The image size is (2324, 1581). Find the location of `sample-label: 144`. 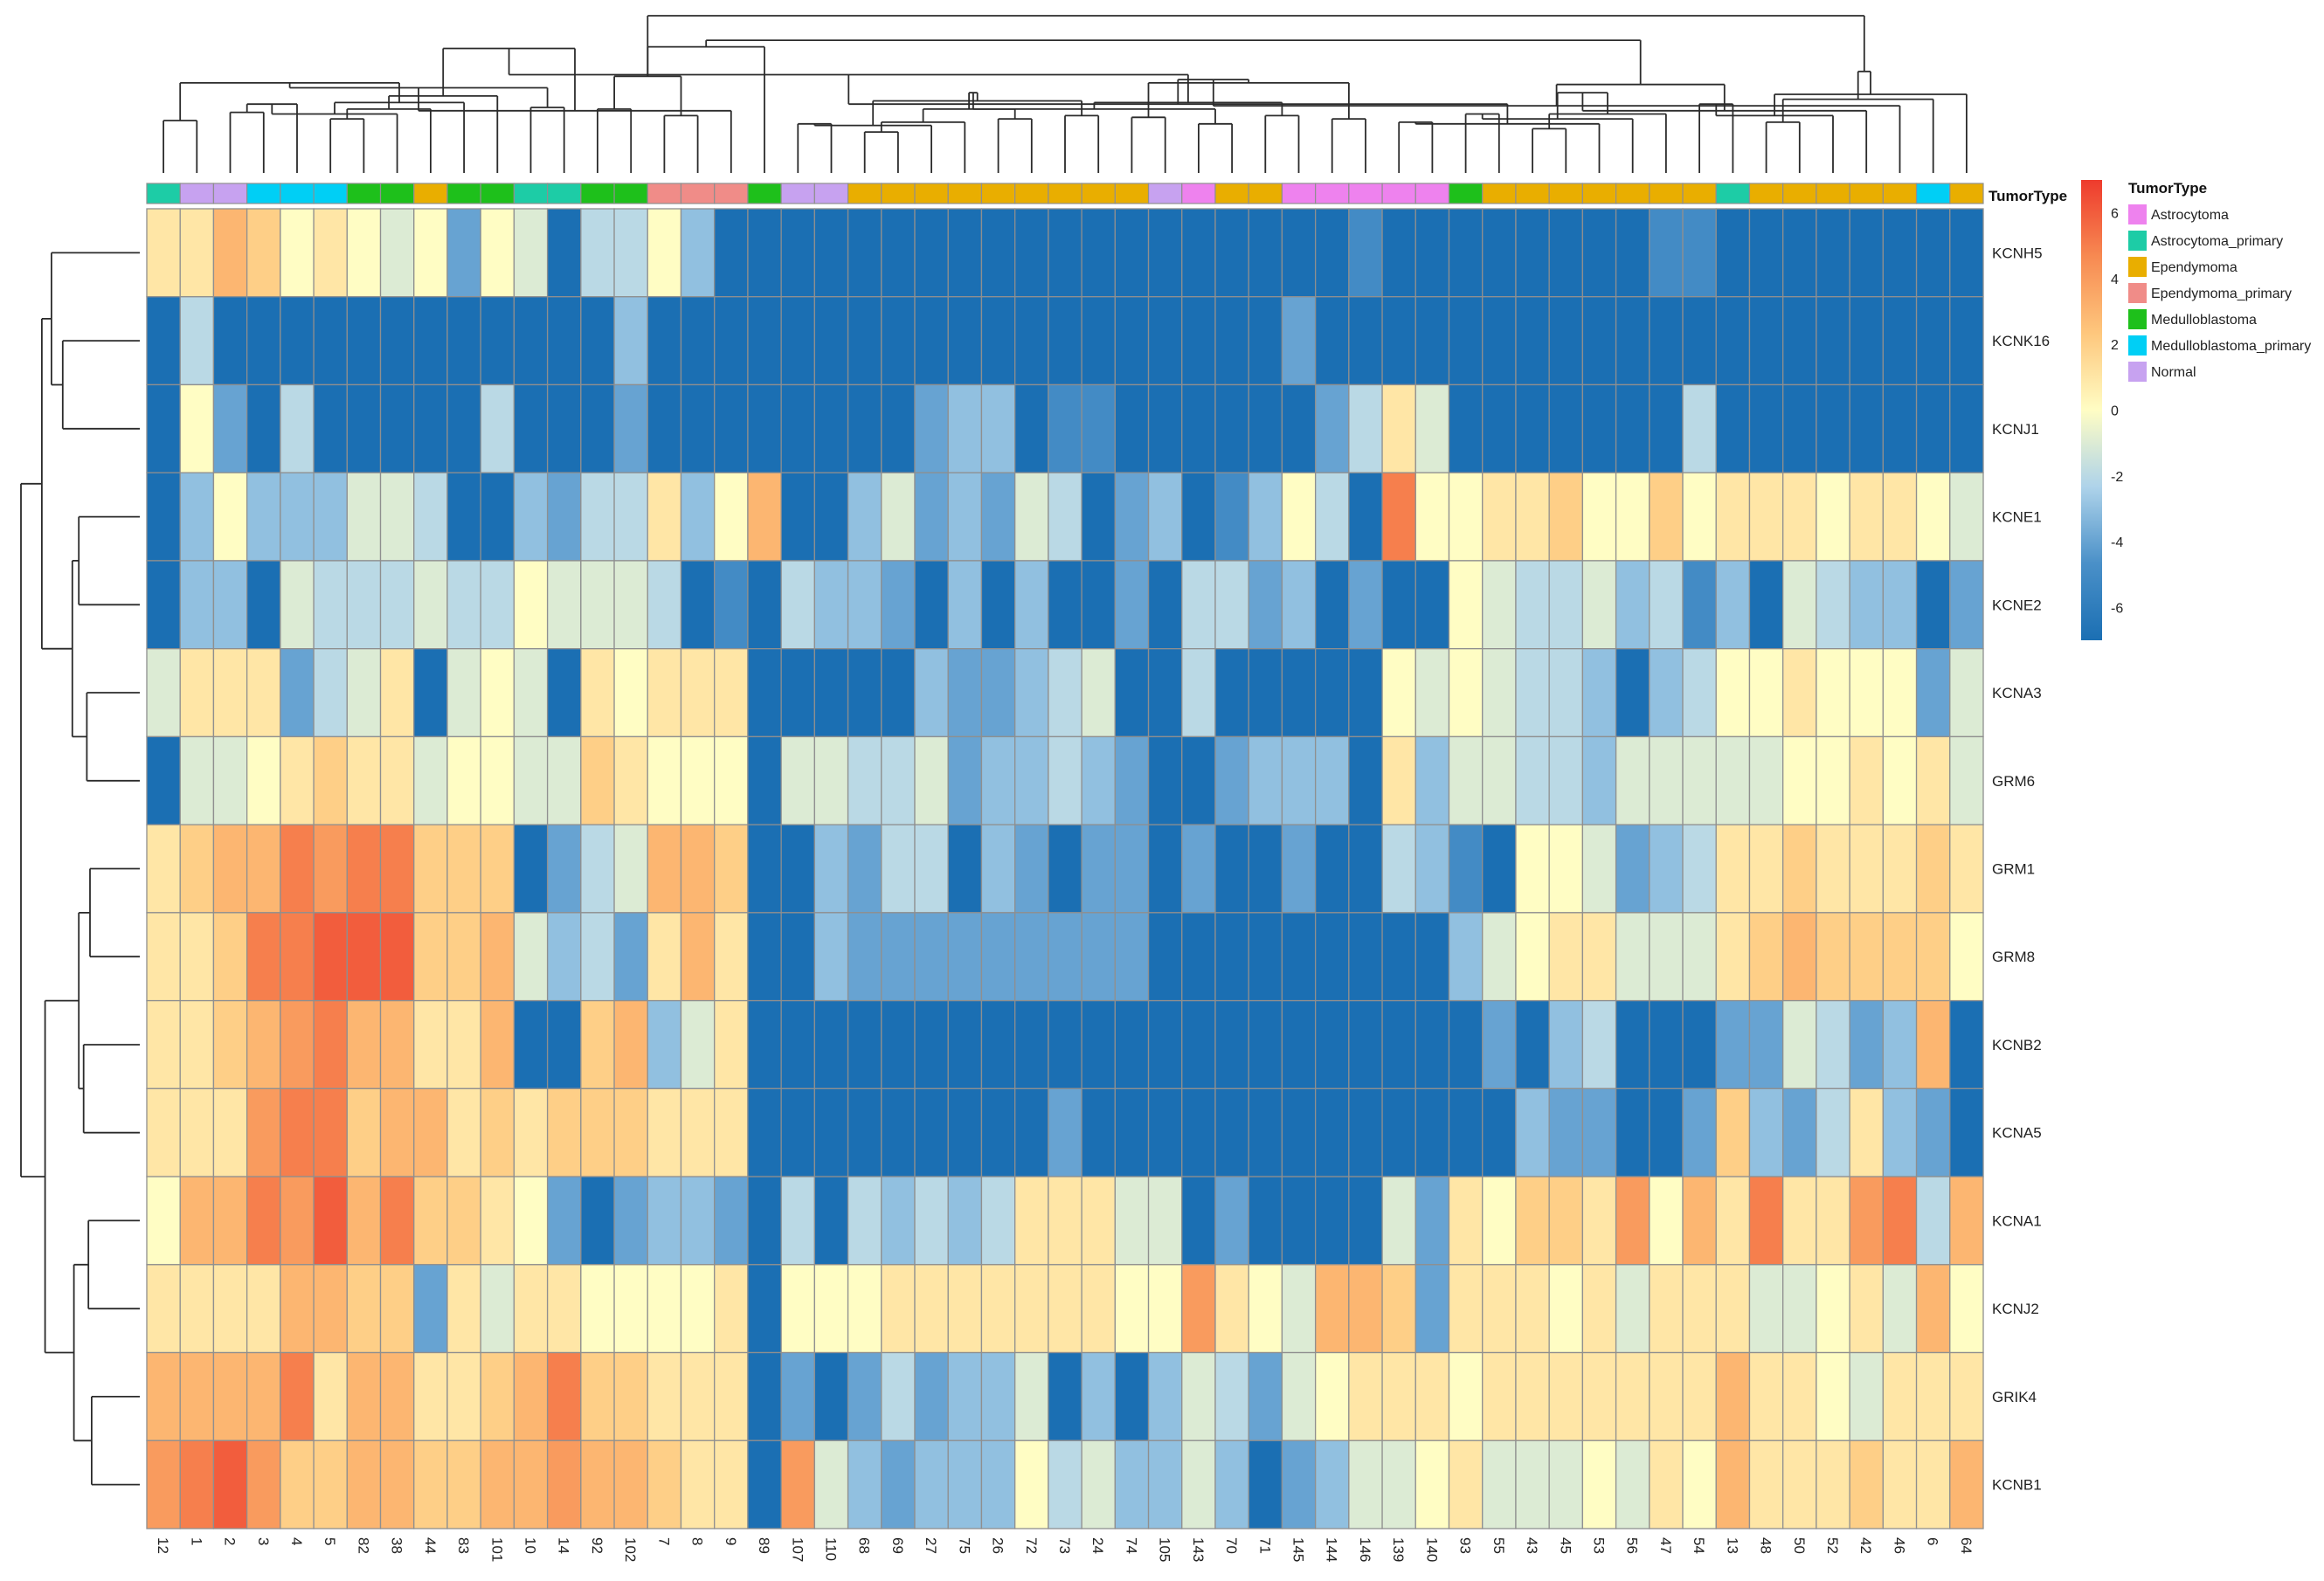

sample-label: 144 is located at coordinates (1332, 1549).